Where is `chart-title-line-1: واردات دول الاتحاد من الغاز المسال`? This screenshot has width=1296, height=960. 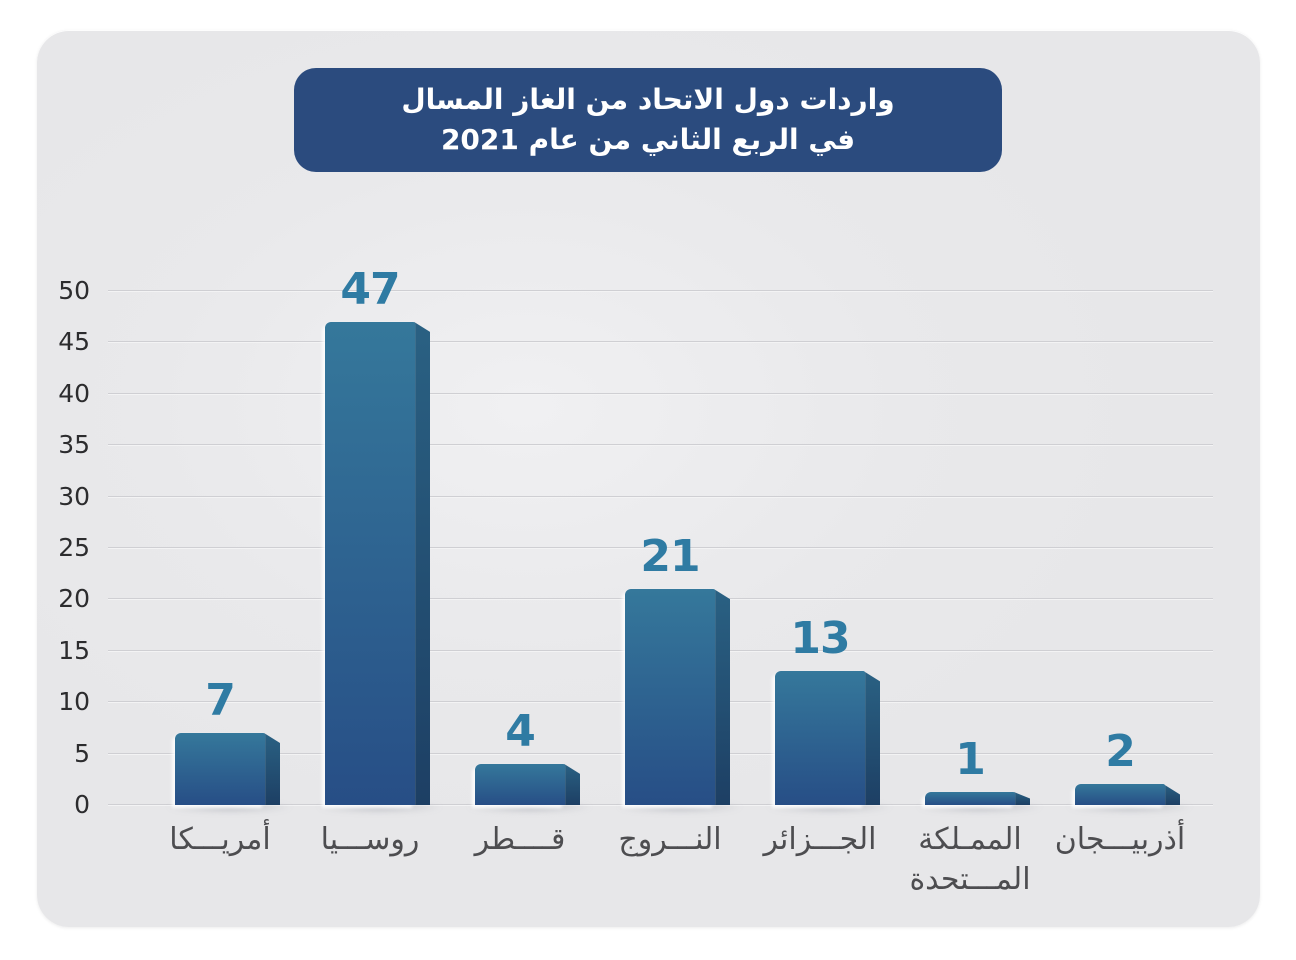
chart-title-line-1: واردات دول الاتحاد من الغاز المسال is located at coordinates (648, 99).